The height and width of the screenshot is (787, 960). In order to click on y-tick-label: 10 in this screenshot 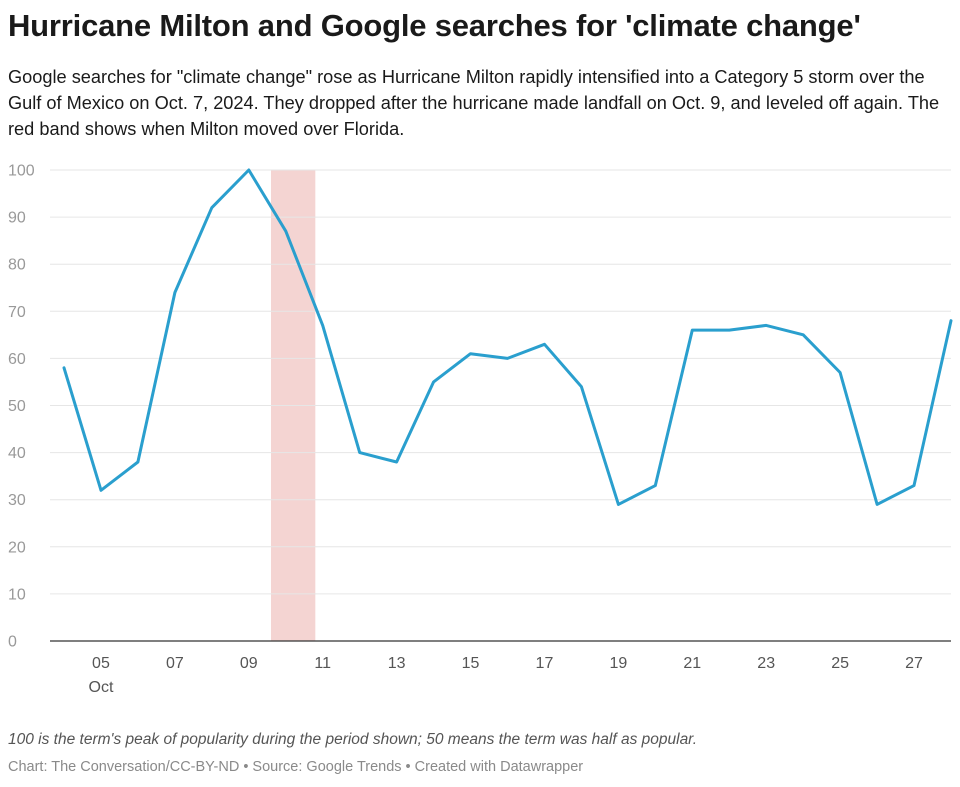, I will do `click(17, 594)`.